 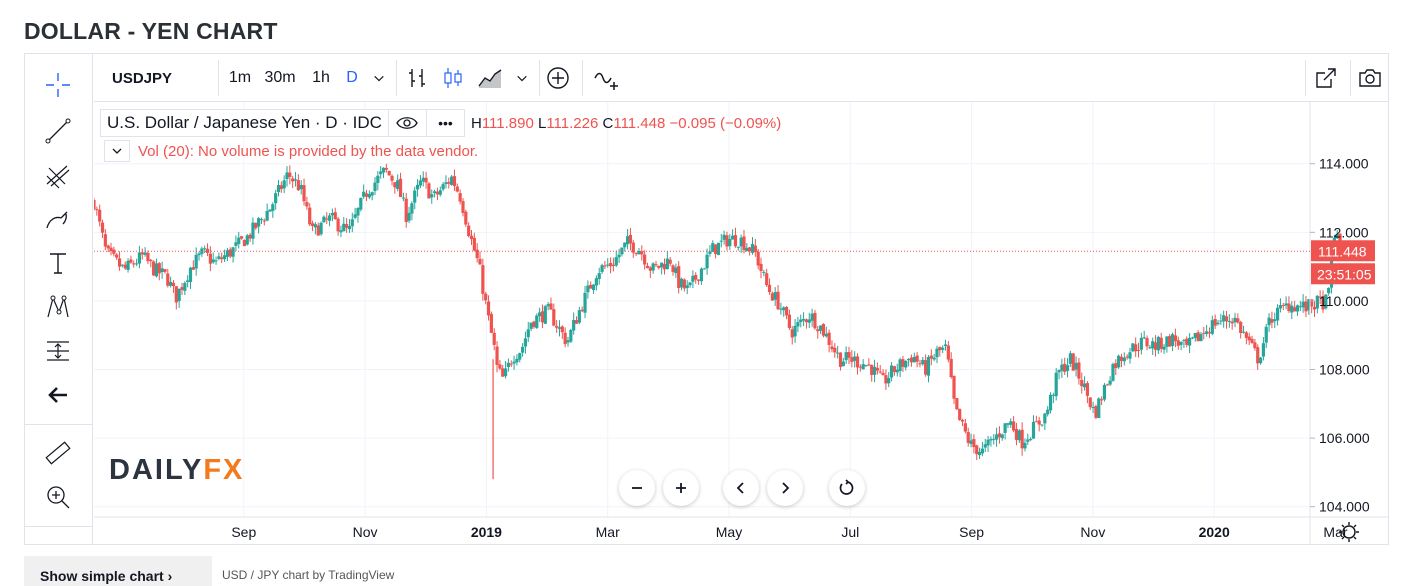 I want to click on more-options-button: •••, so click(x=445, y=123).